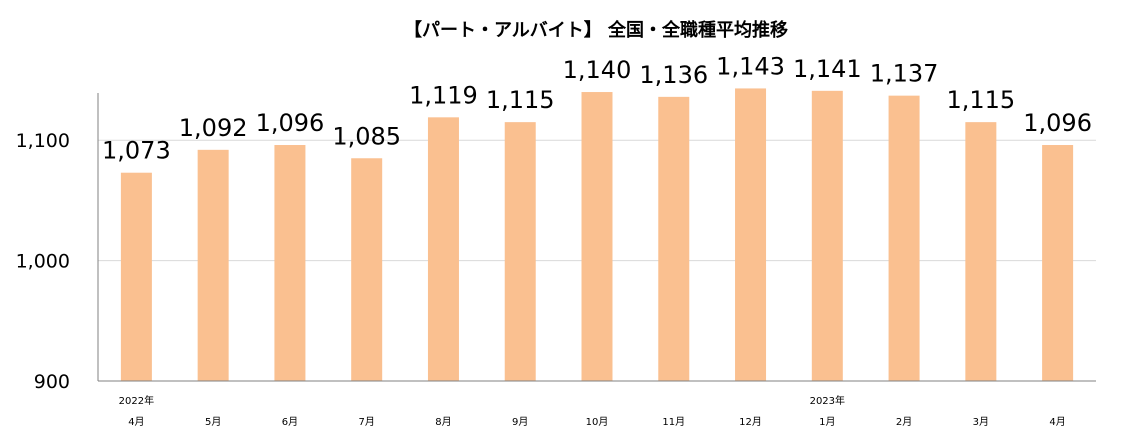 Image resolution: width=1129 pixels, height=446 pixels. Describe the element at coordinates (904, 422) in the screenshot. I see `x-tick-label: 2月` at that location.